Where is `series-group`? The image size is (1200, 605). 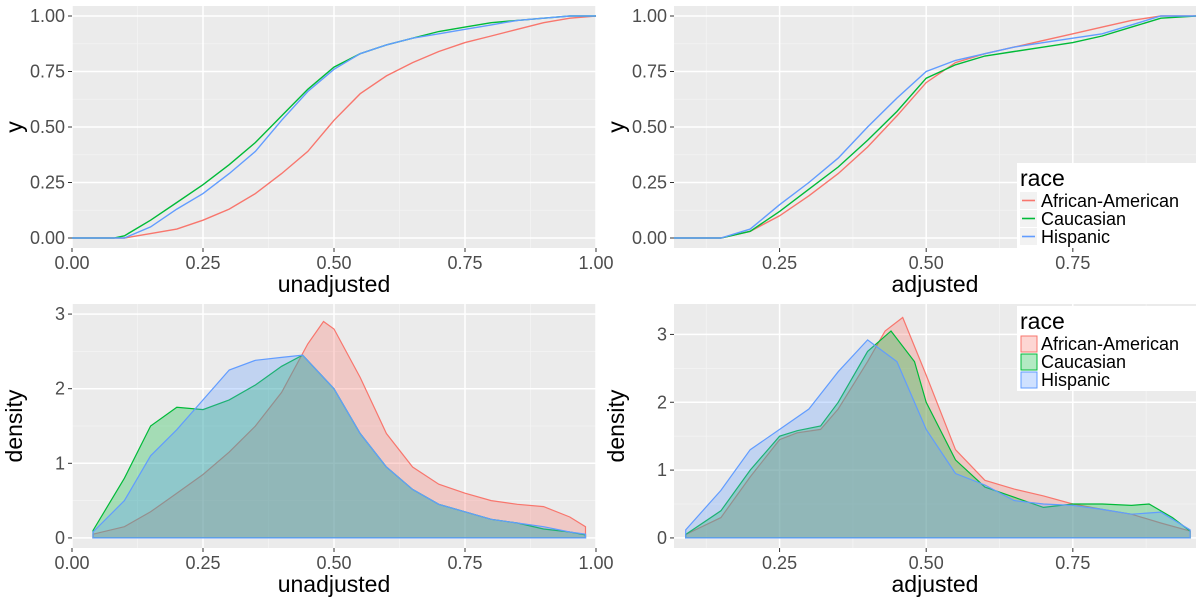 series-group is located at coordinates (339, 429).